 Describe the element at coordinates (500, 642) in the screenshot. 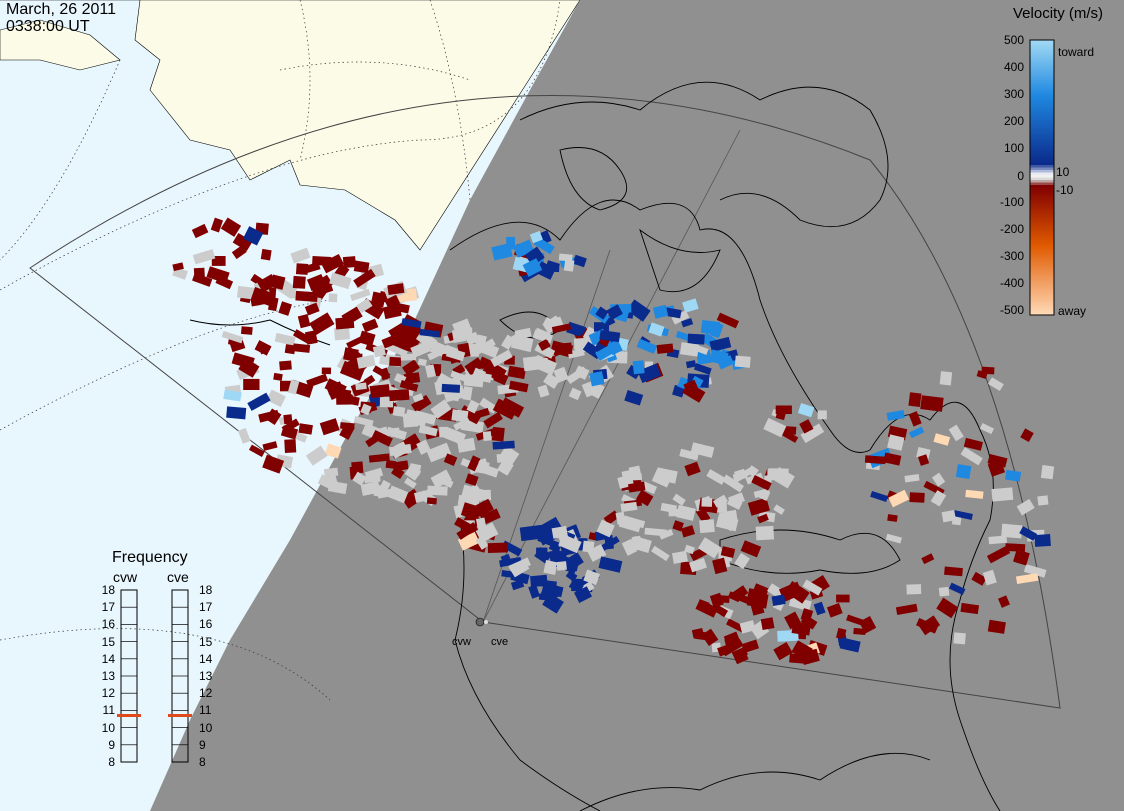

I see `radar-label-cve: cve` at that location.